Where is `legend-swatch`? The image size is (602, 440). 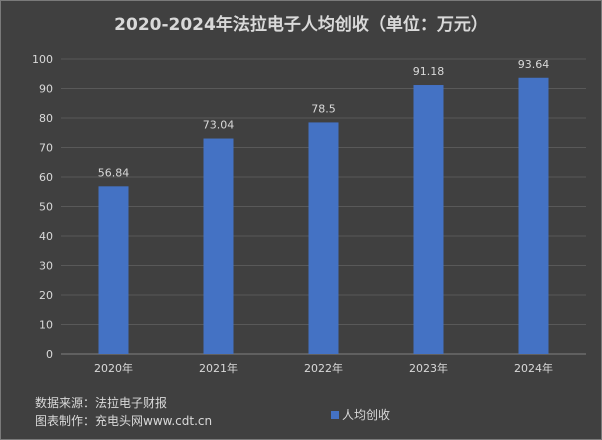 legend-swatch is located at coordinates (335, 414).